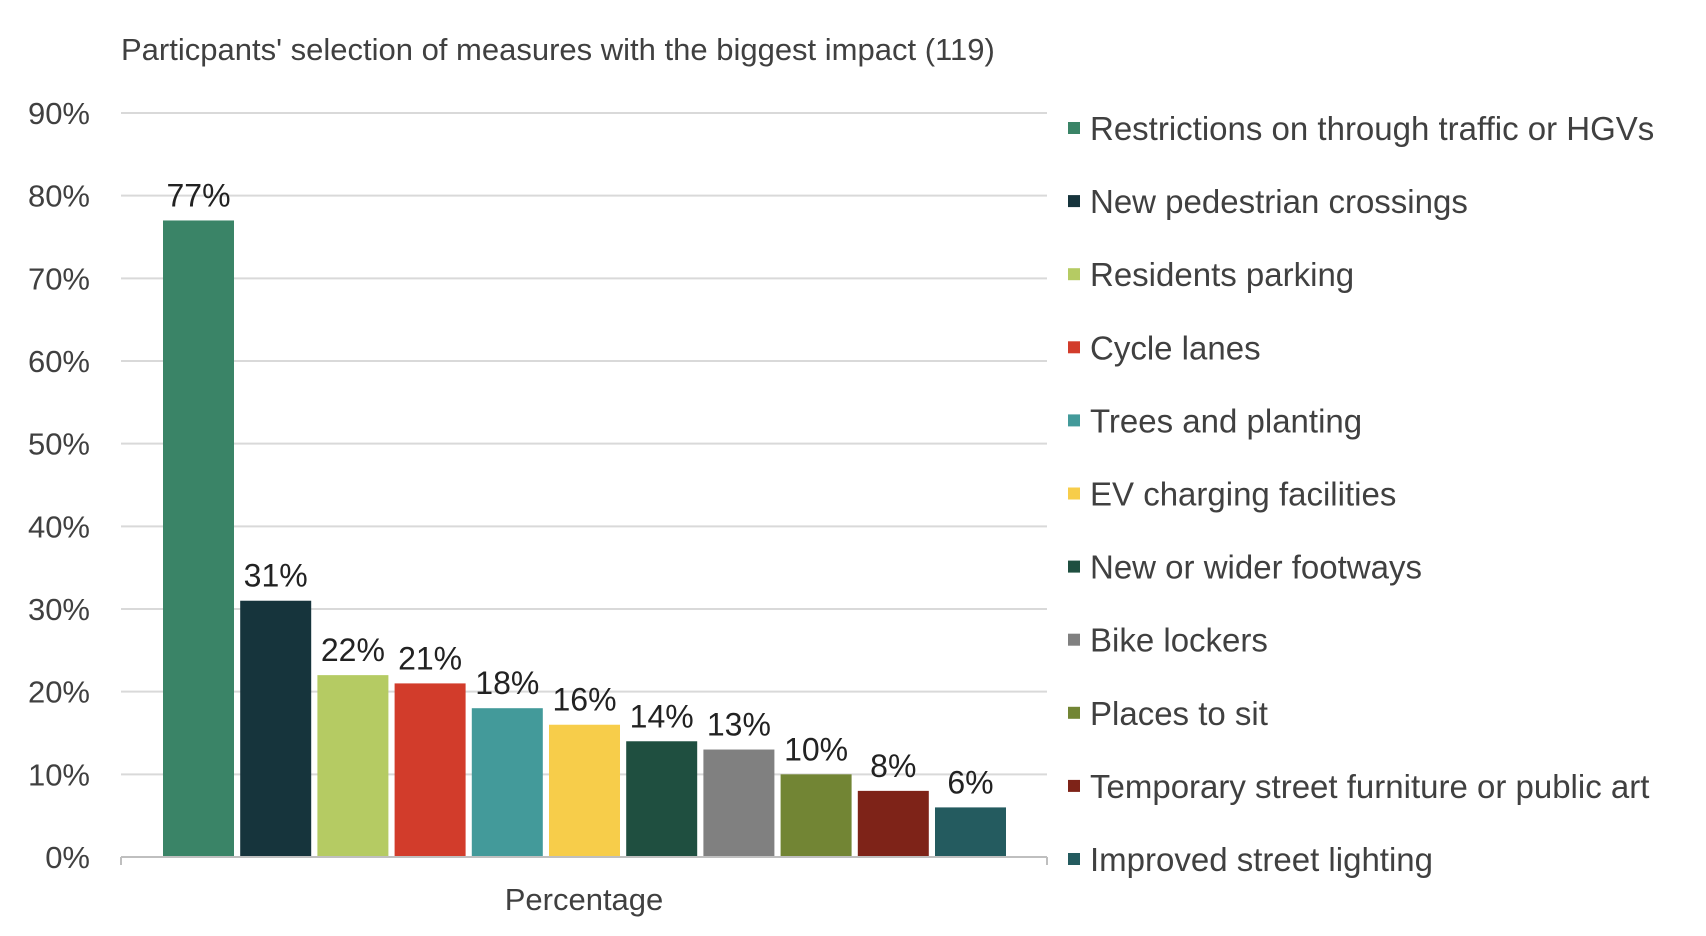  Describe the element at coordinates (507, 683) in the screenshot. I see `data-label: 18%` at that location.